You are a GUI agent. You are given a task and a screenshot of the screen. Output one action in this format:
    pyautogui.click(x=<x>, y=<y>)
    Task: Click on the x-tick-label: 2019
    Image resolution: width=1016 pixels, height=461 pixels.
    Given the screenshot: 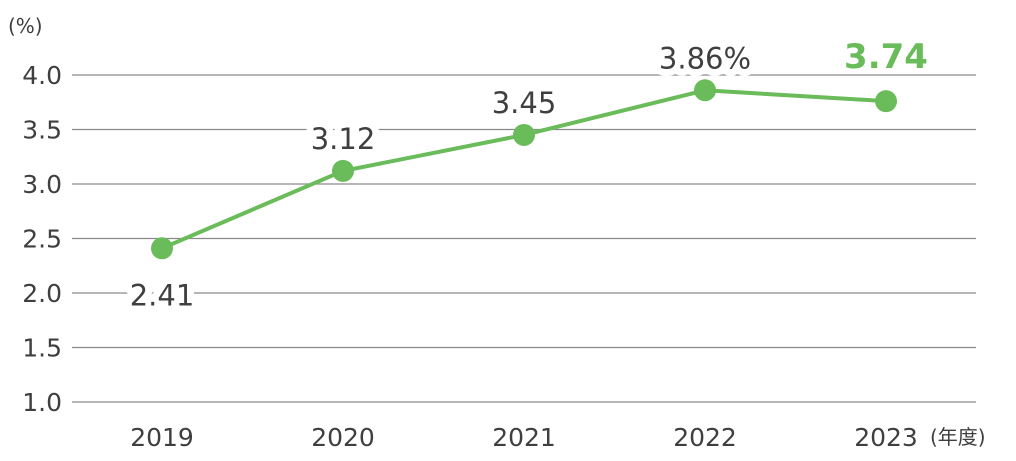 What is the action you would take?
    pyautogui.click(x=162, y=437)
    